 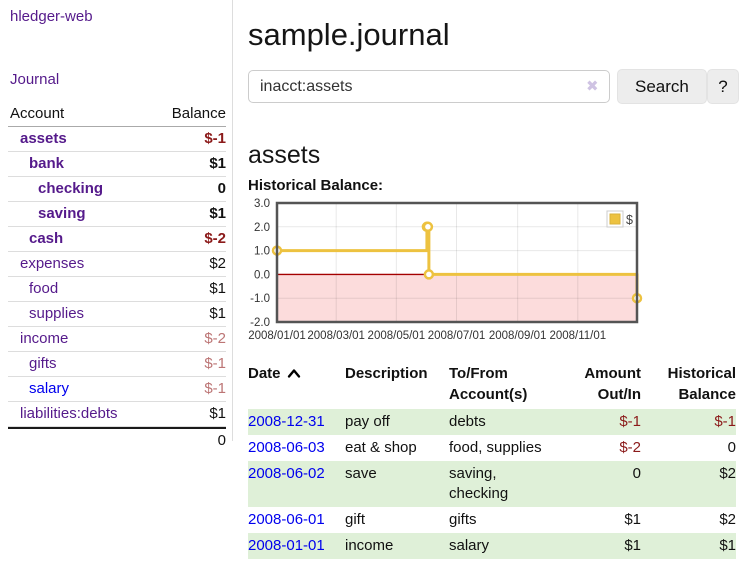 What do you see at coordinates (518, 336) in the screenshot?
I see `x-axis-tick-label: 2008/09/01` at bounding box center [518, 336].